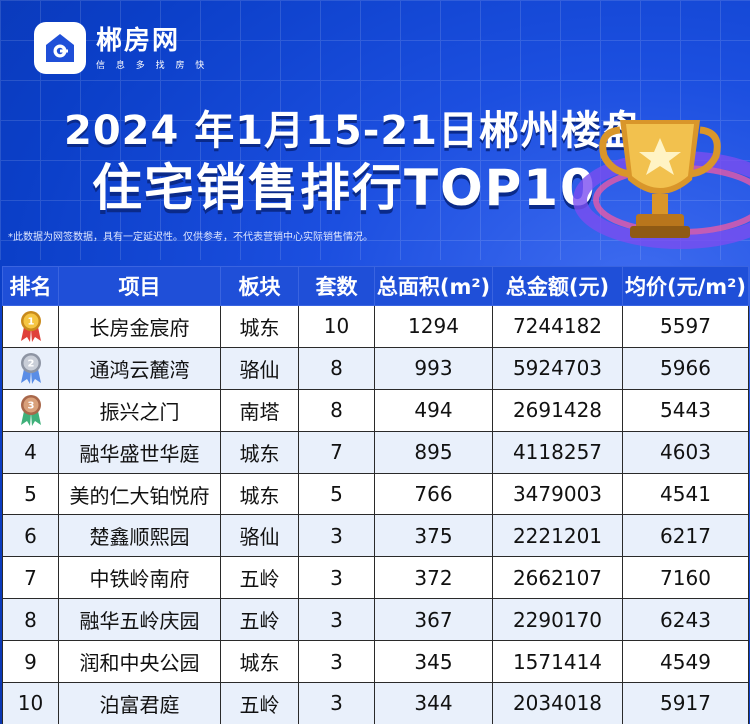 This screenshot has height=724, width=750. I want to click on header-project: 项目, so click(139, 286).